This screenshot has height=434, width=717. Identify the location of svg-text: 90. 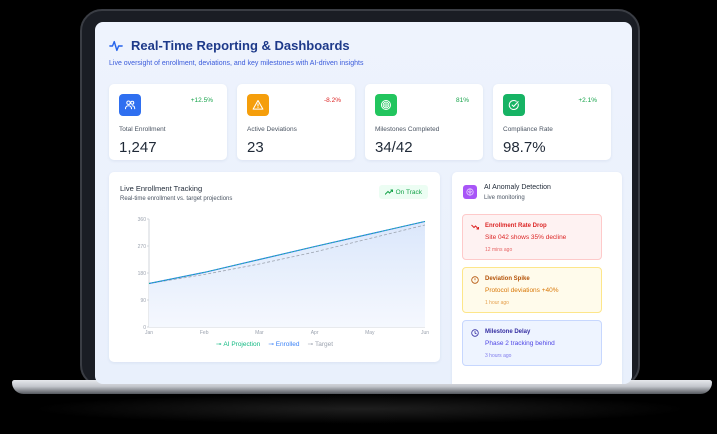
(143, 301).